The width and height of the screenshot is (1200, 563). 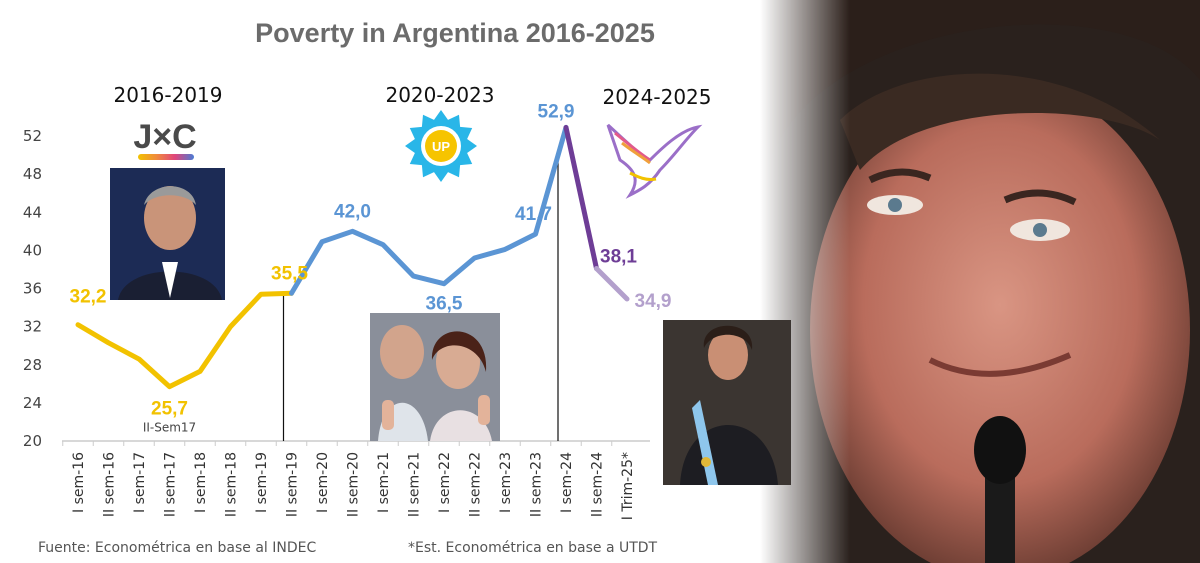 What do you see at coordinates (289, 273) in the screenshot?
I see `data-label: 35,5` at bounding box center [289, 273].